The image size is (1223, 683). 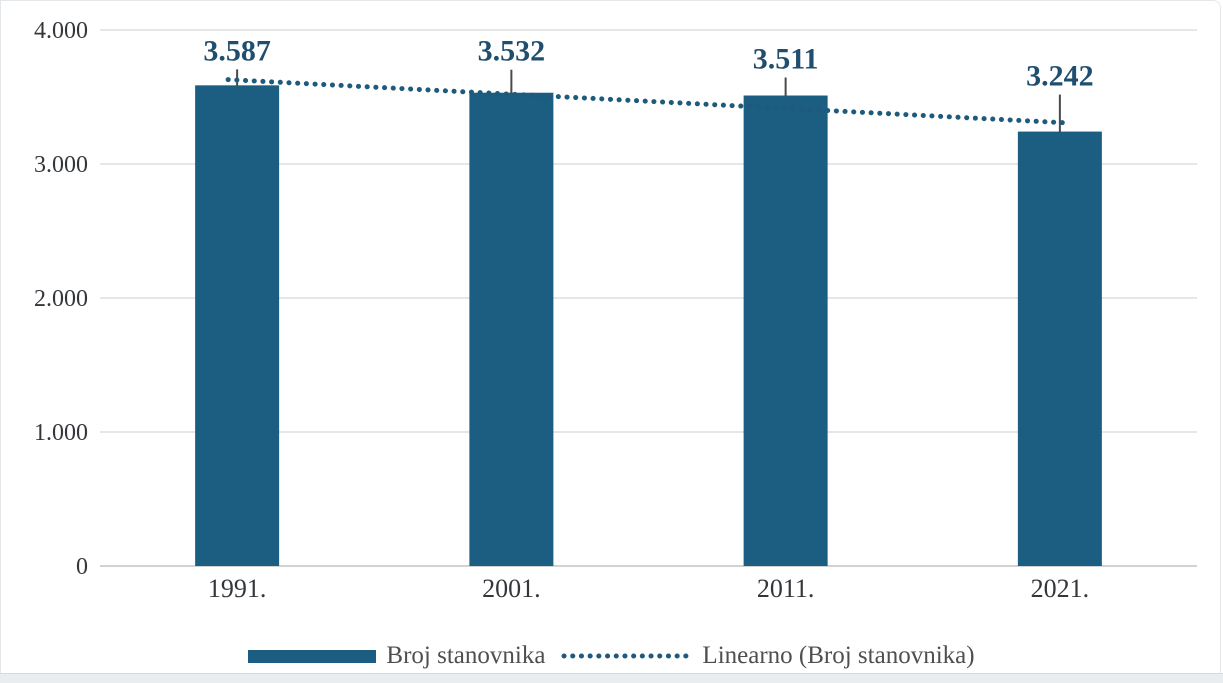 What do you see at coordinates (511, 329) in the screenshot?
I see `bar-2001` at bounding box center [511, 329].